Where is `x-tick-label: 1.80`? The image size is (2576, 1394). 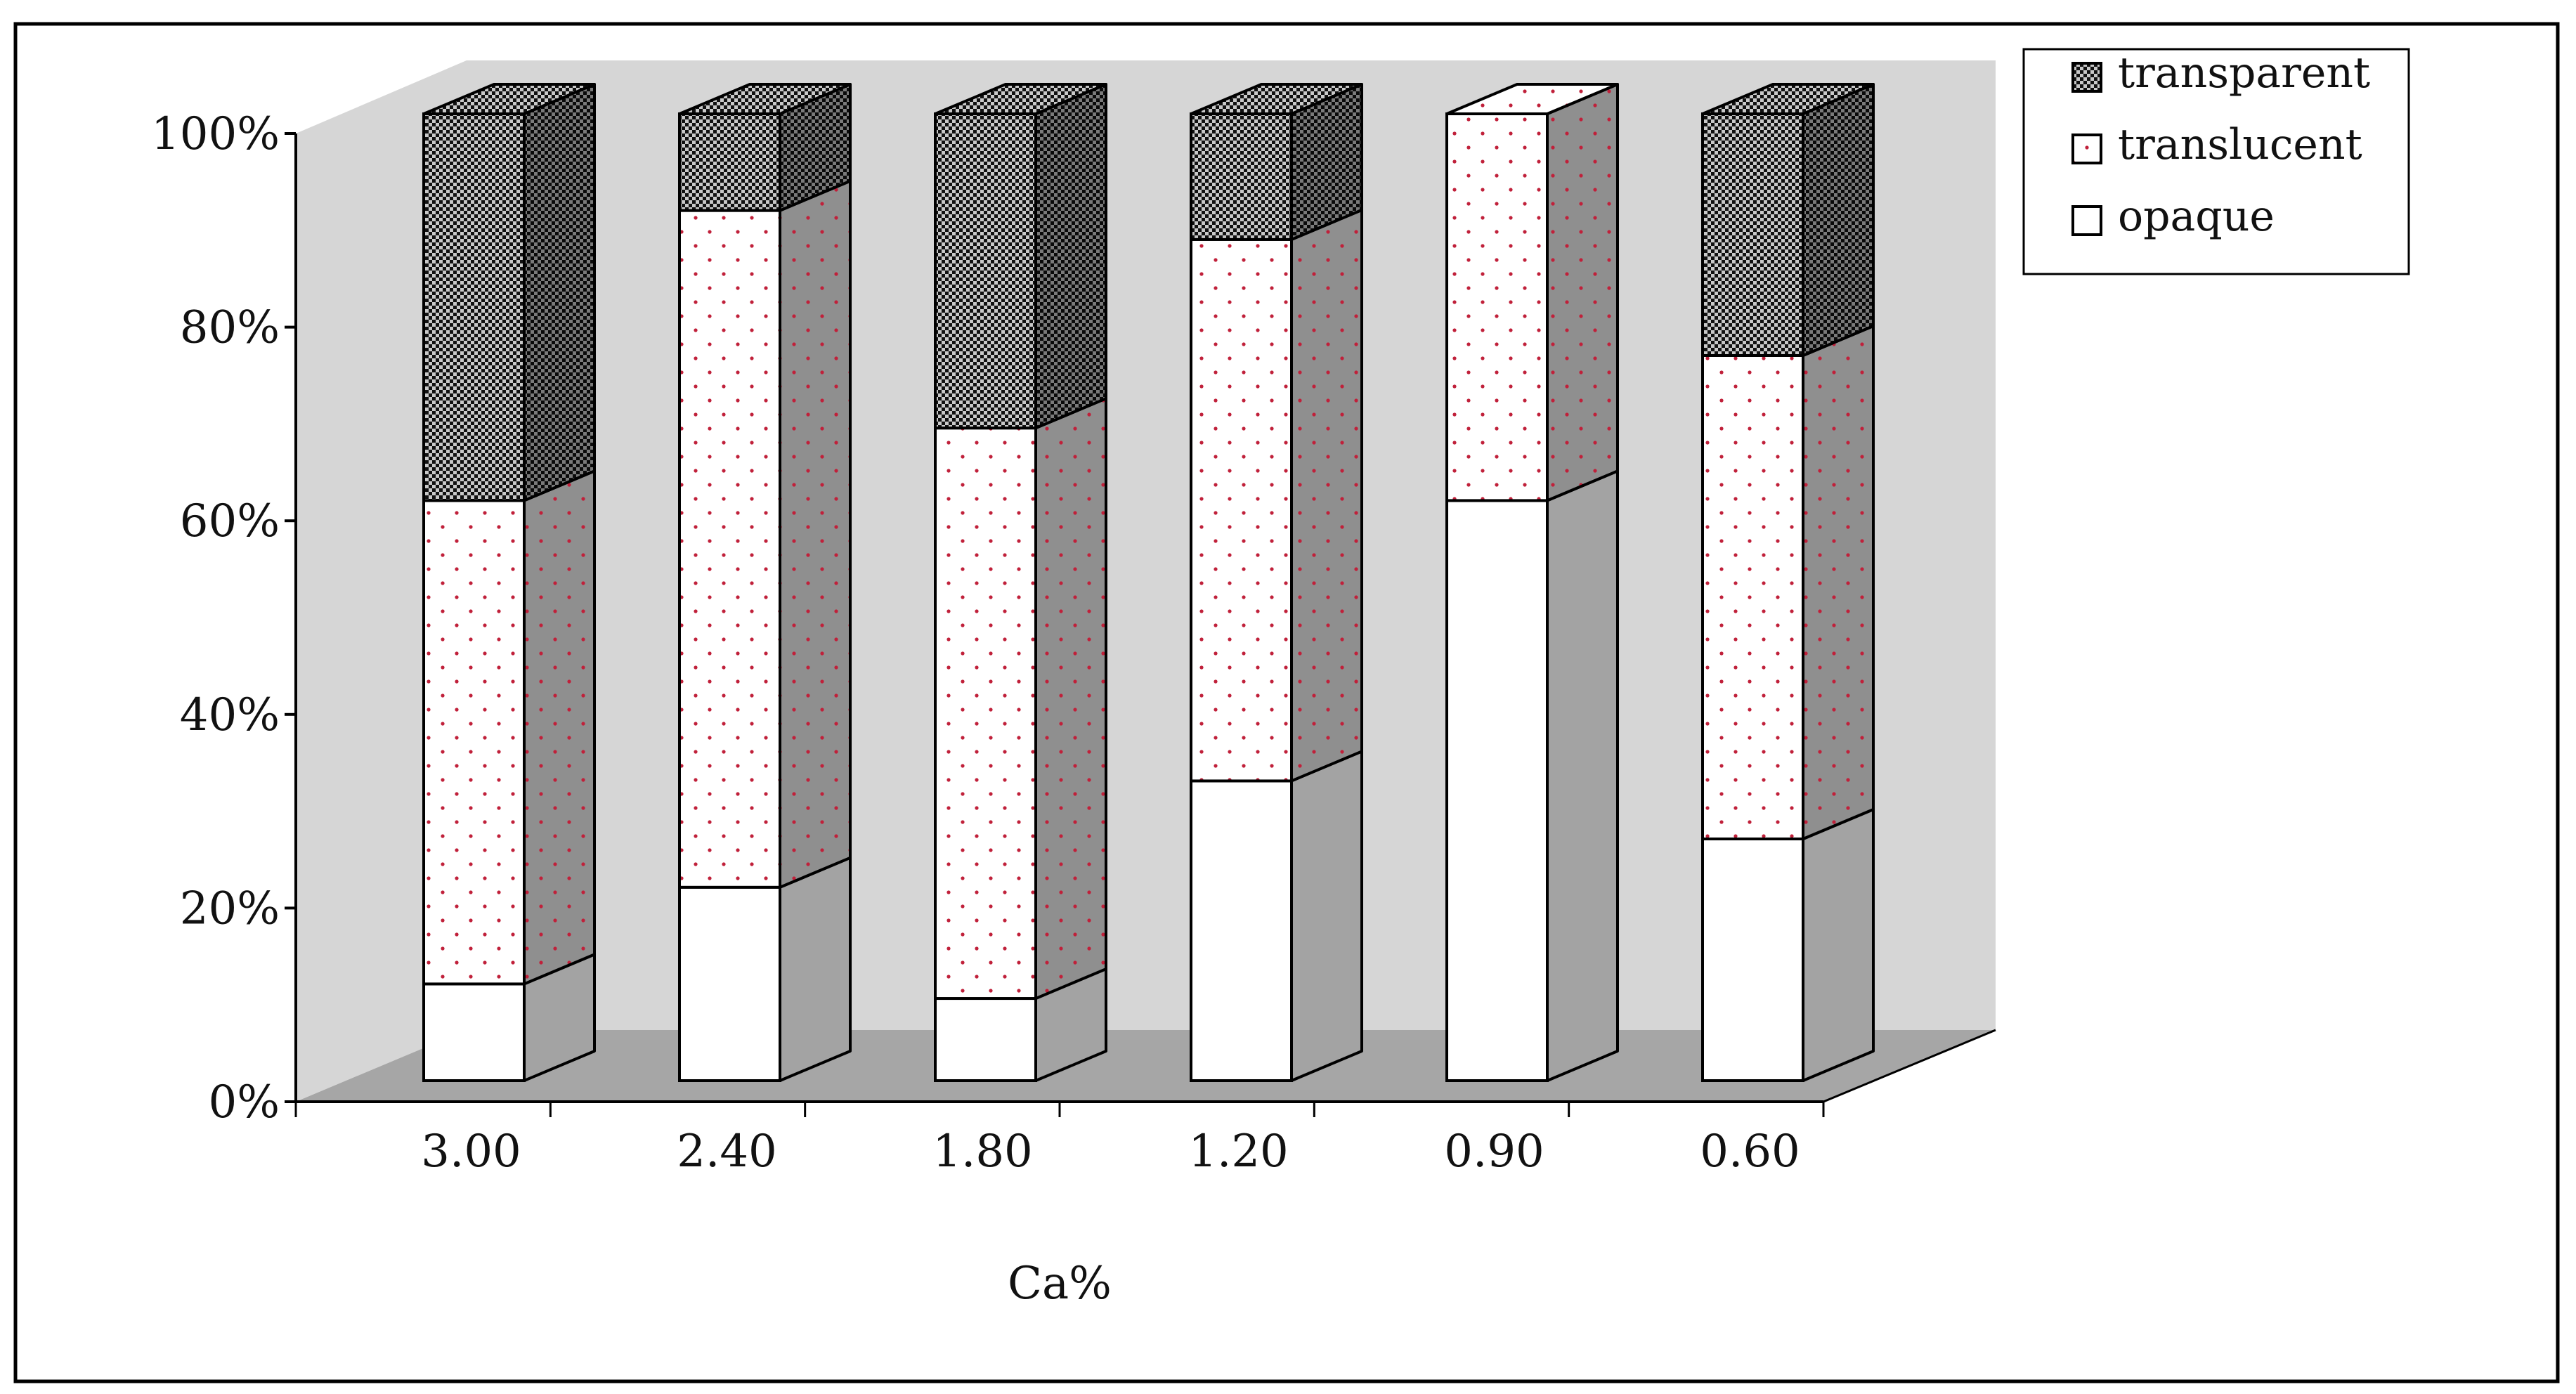 x-tick-label: 1.80 is located at coordinates (982, 1152).